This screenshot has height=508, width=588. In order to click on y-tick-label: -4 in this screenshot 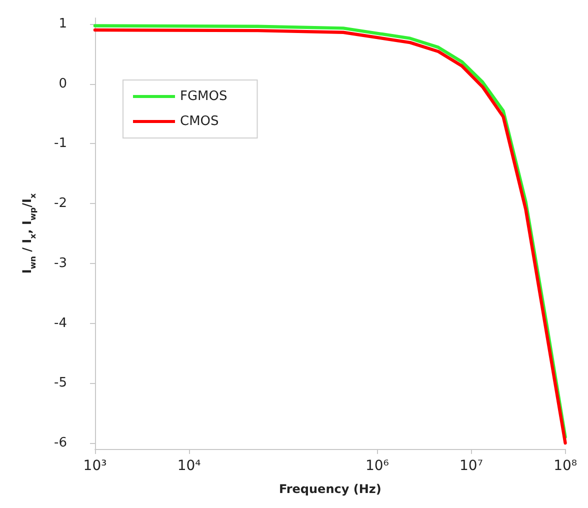, I will do `click(60, 323)`.